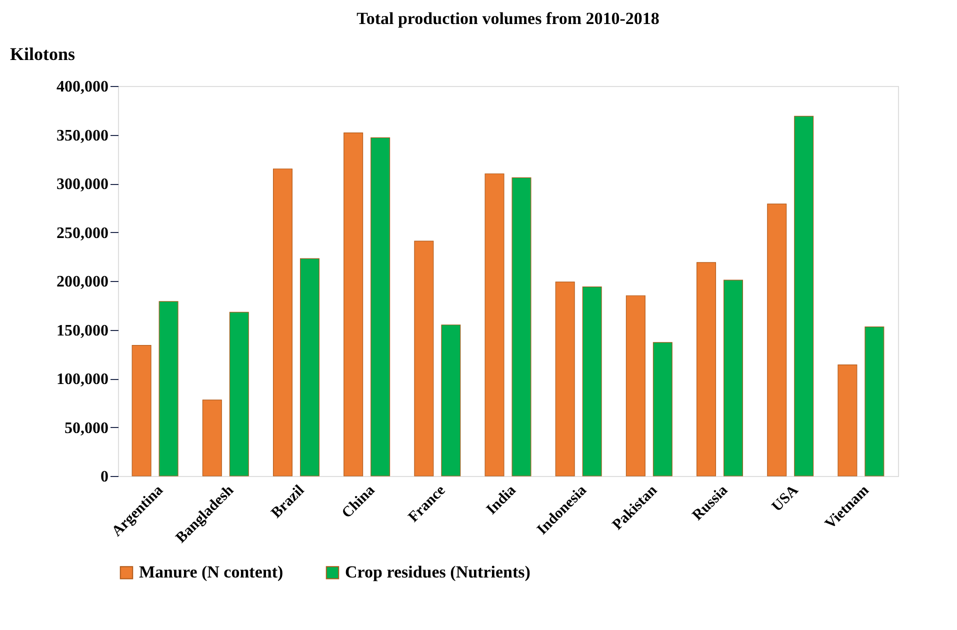 This screenshot has height=630, width=957. What do you see at coordinates (82, 379) in the screenshot?
I see `y-tick-label: 100,000` at bounding box center [82, 379].